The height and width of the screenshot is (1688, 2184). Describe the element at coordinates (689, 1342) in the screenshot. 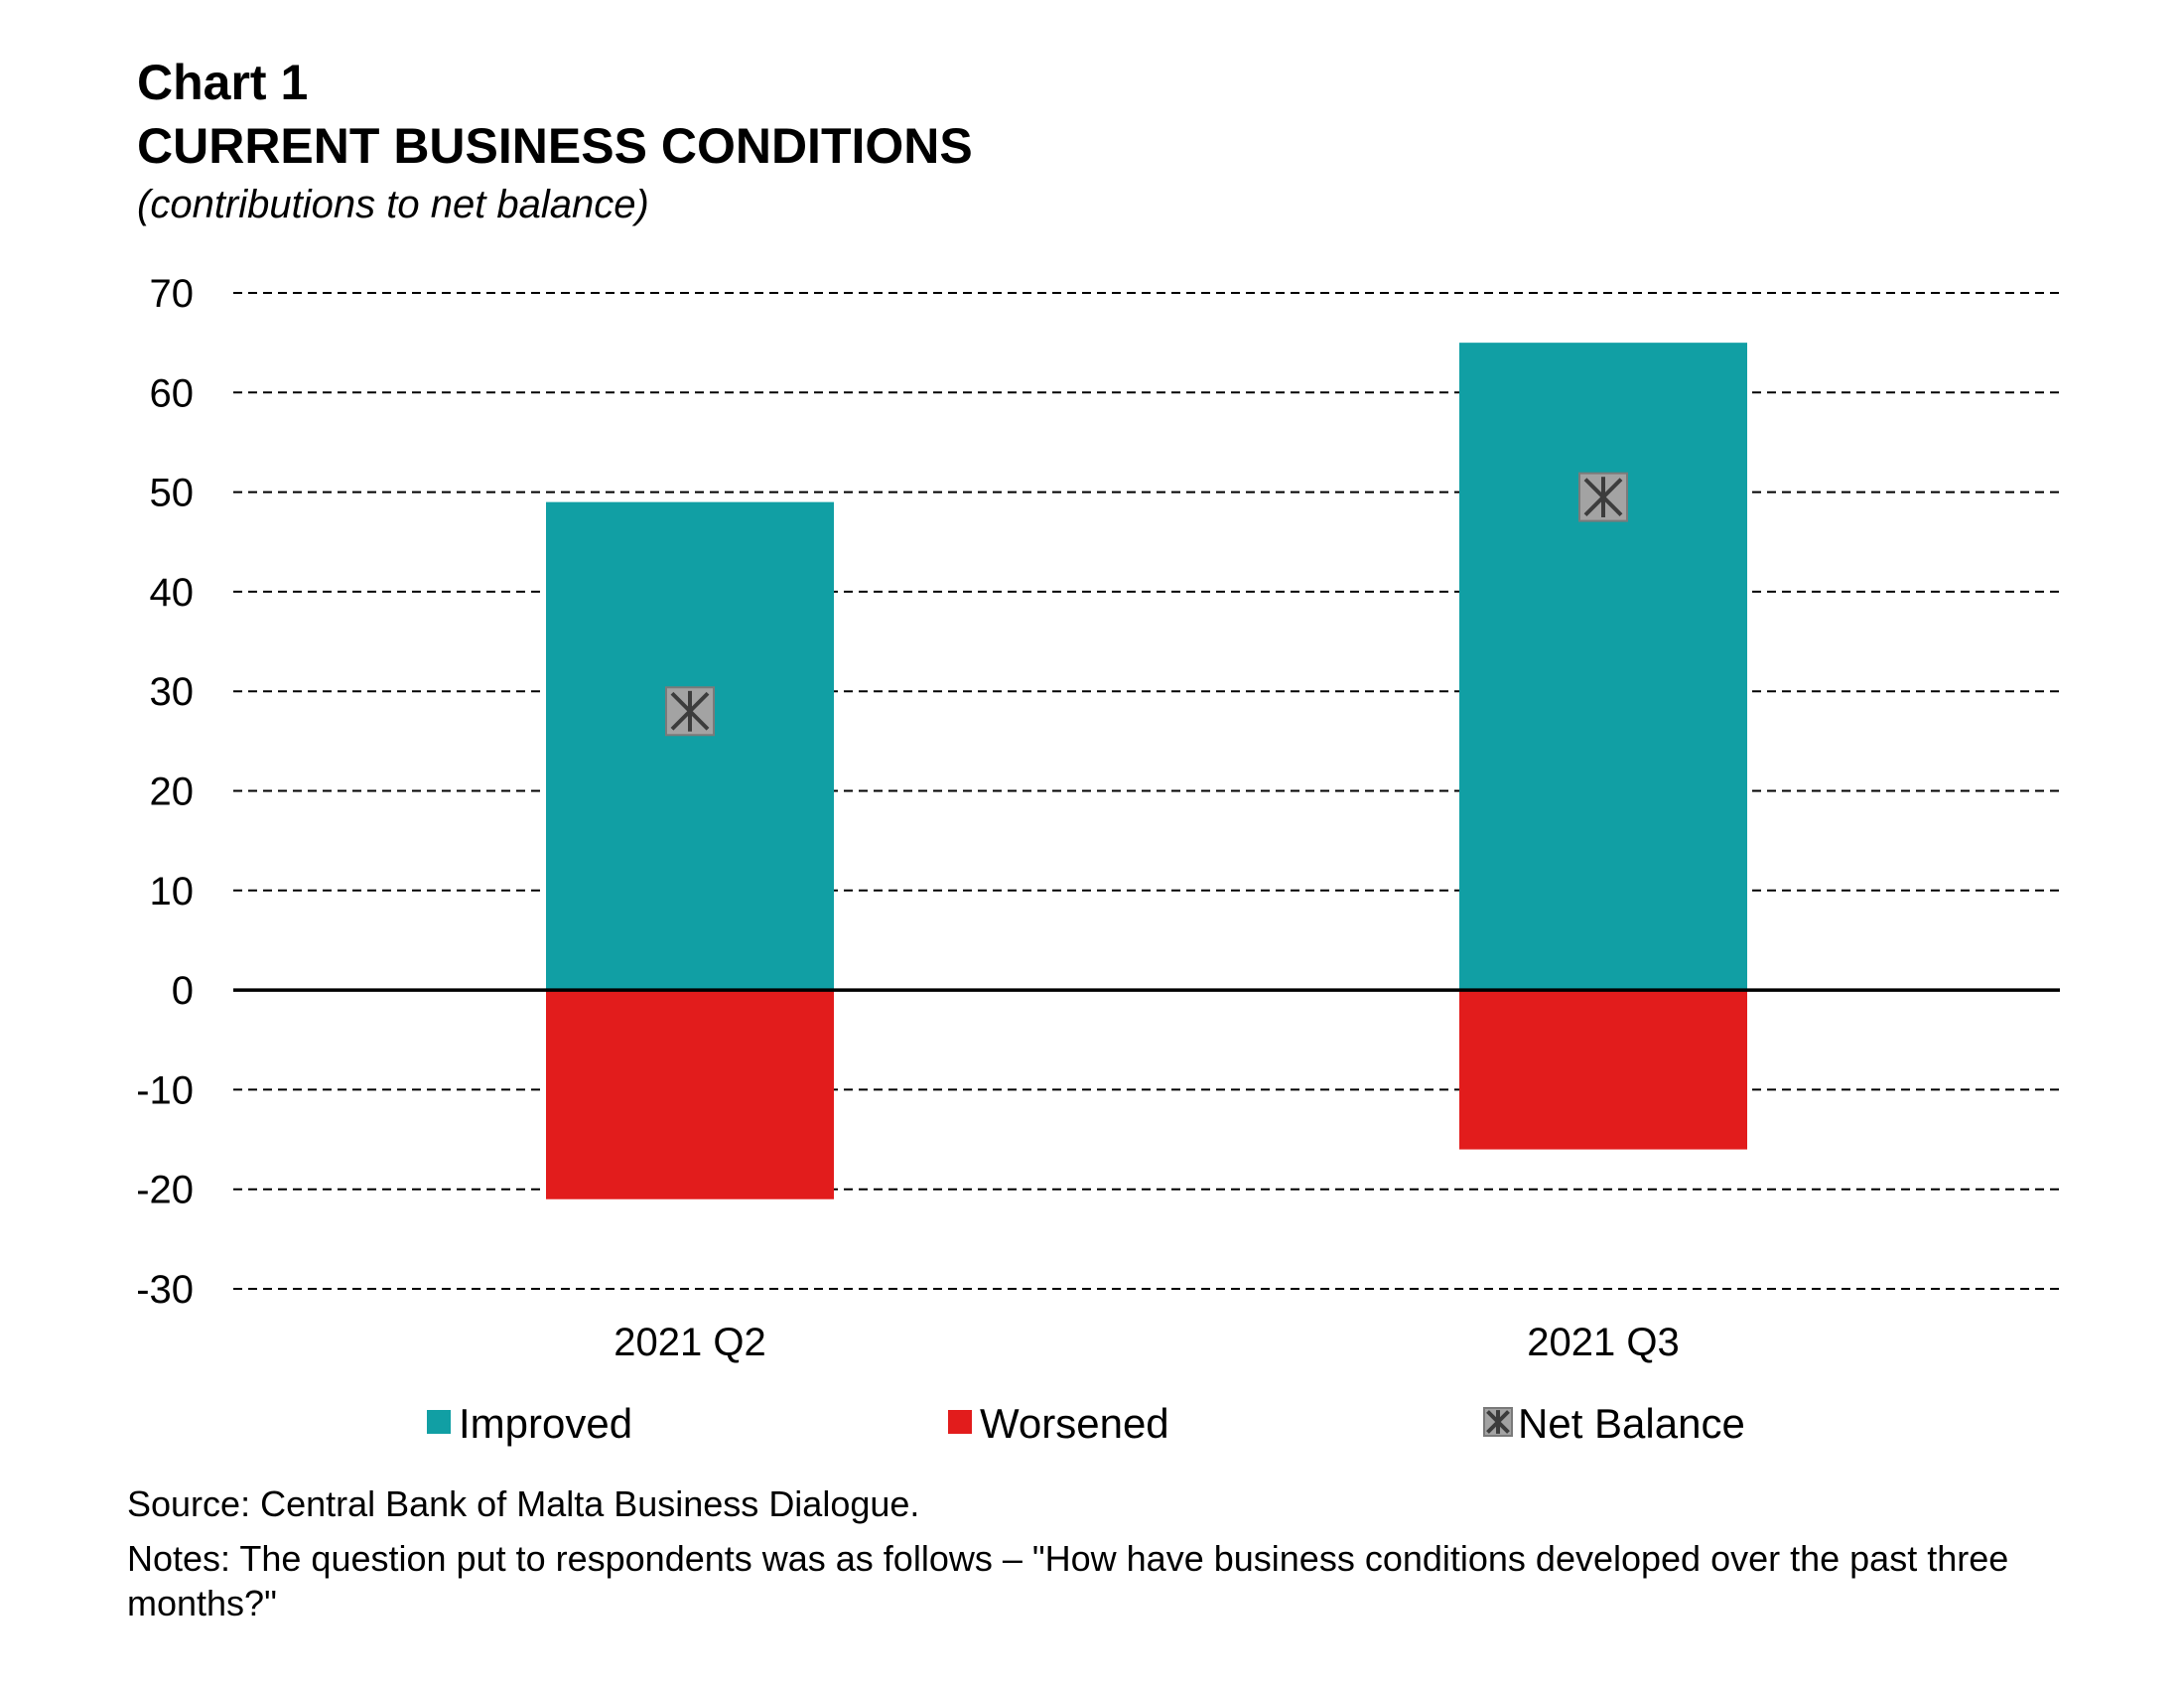

I see `x-tick-label: 2021 Q2` at that location.